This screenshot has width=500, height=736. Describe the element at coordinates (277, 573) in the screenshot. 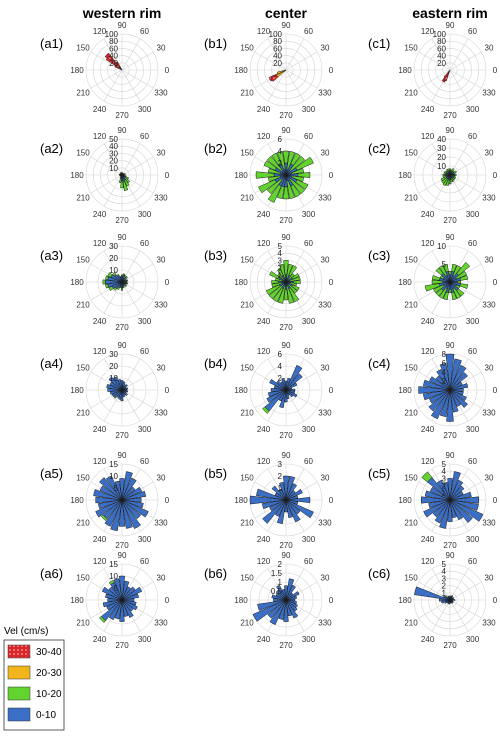

I see `radial-tick-label: 1.5` at that location.